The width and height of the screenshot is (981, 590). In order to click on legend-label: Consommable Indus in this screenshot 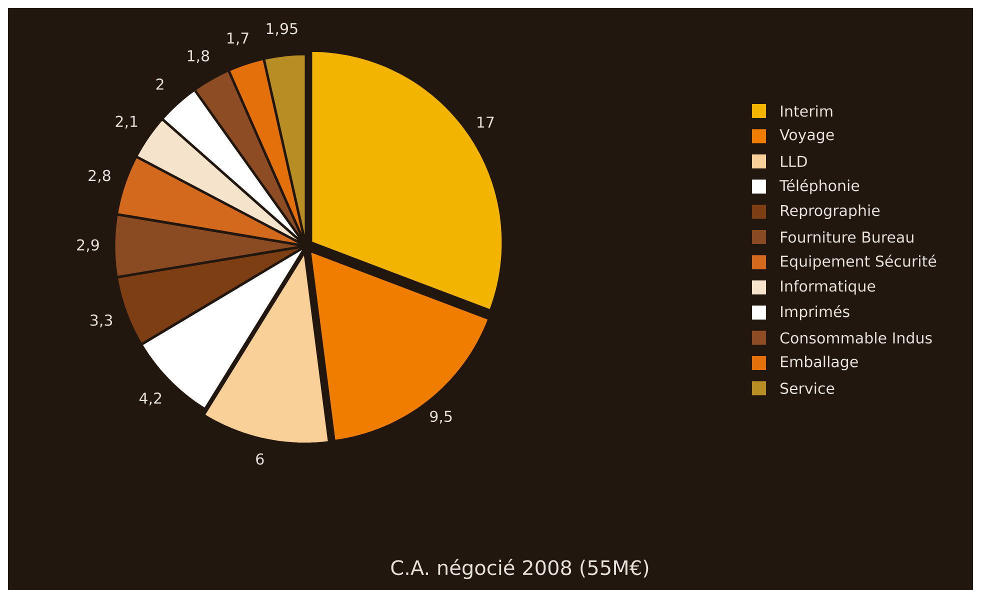, I will do `click(856, 338)`.